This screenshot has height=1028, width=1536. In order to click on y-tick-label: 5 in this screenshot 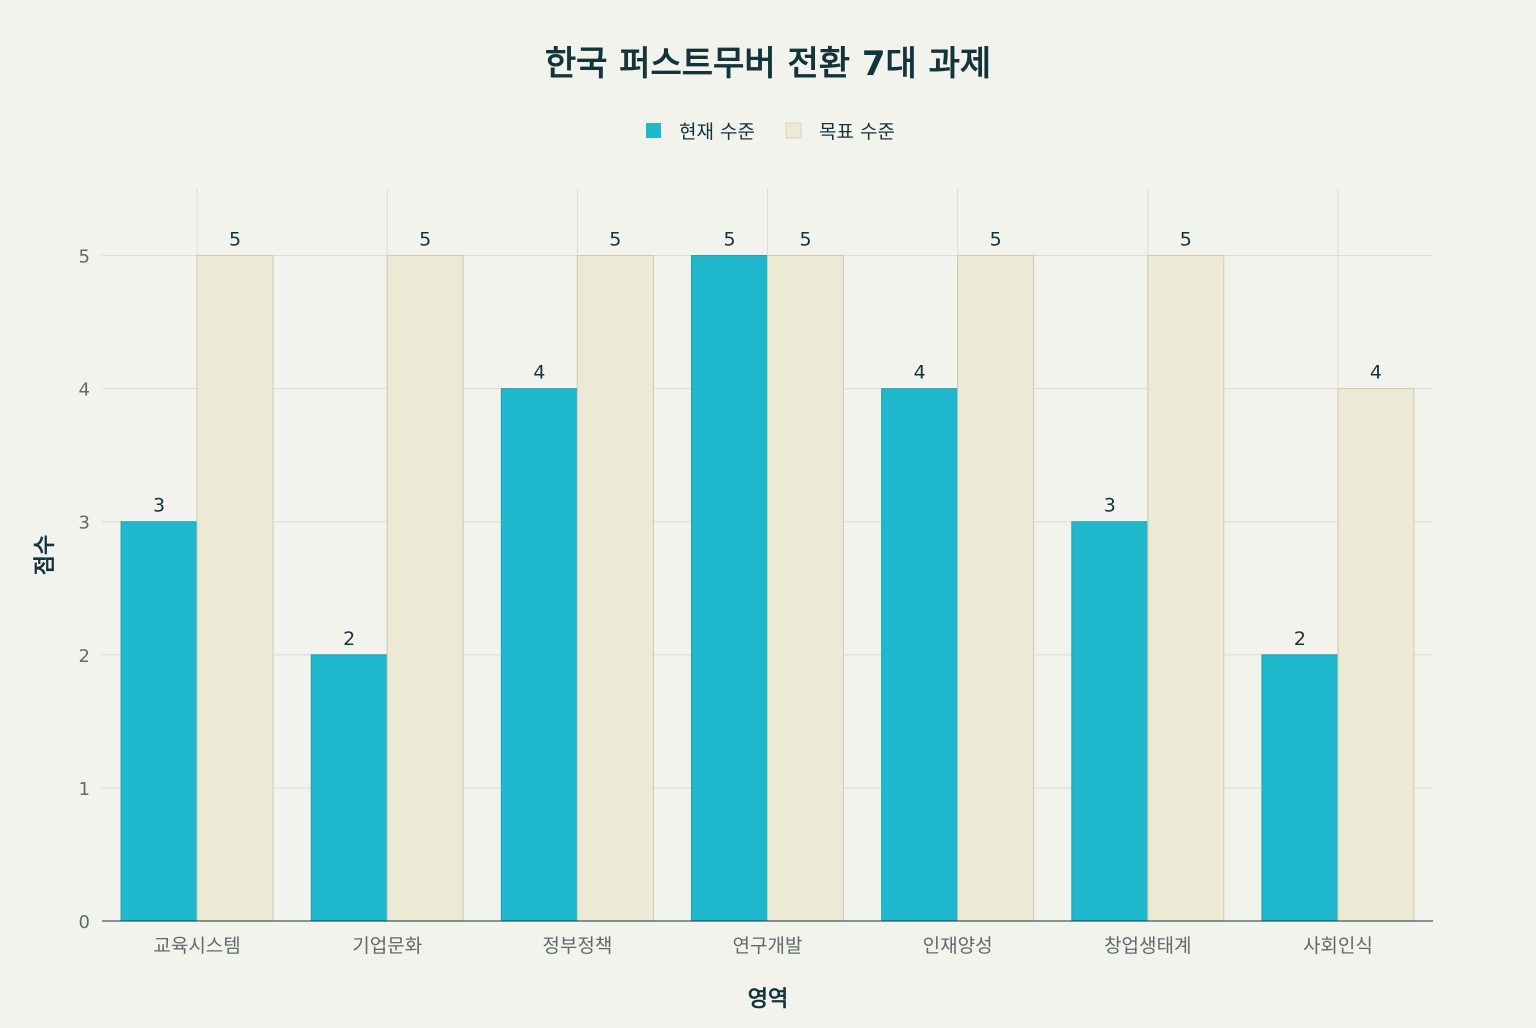, I will do `click(84, 257)`.